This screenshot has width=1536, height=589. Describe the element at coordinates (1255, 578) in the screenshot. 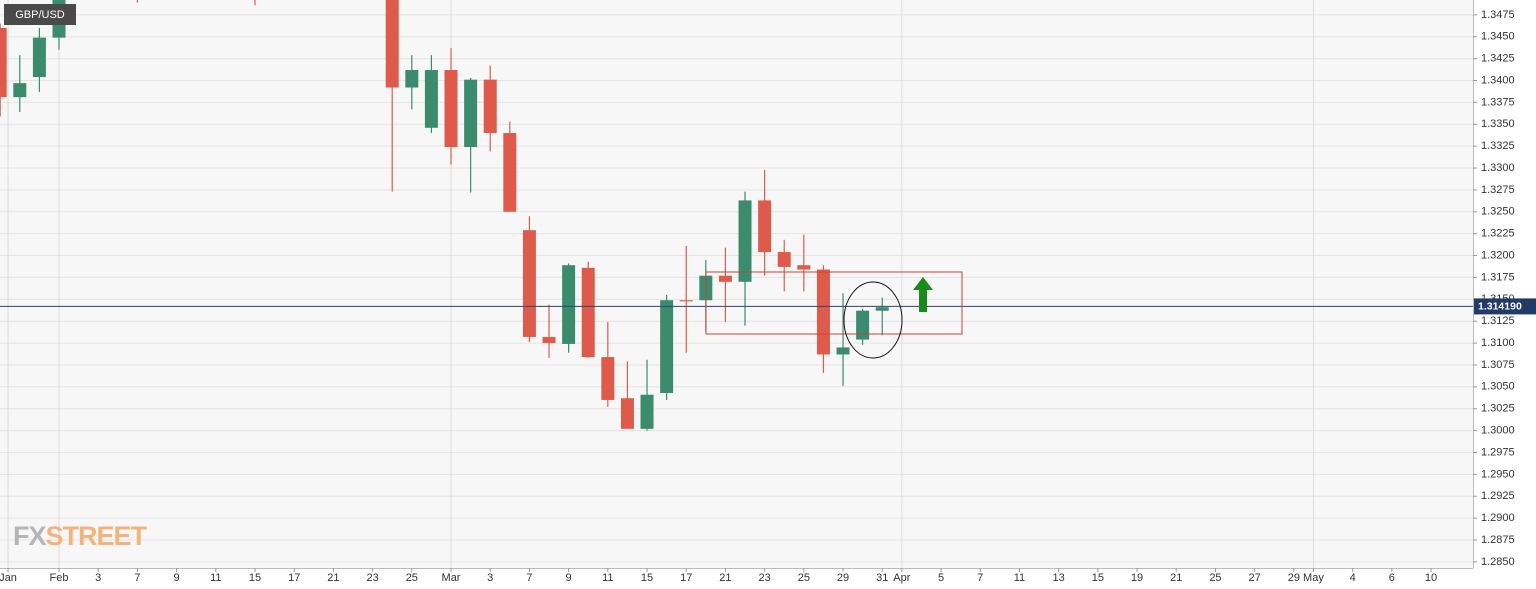

I see `x-tick-label: 27` at that location.